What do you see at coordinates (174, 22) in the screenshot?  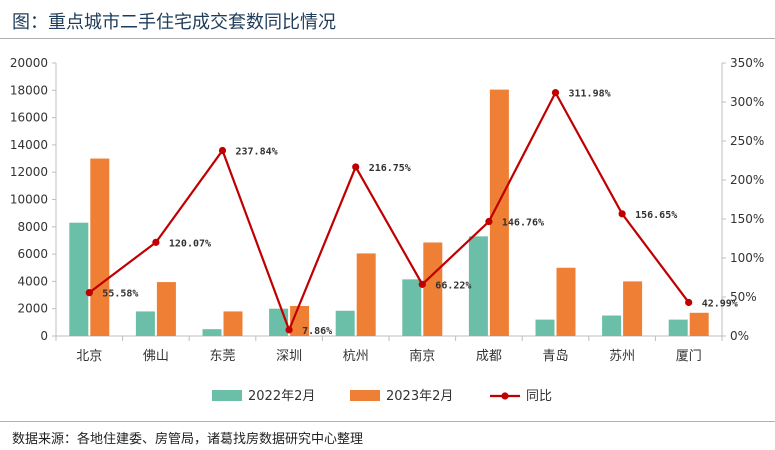 I see `chart-title: 图：重点城市二手住宅成交套数同比情况` at bounding box center [174, 22].